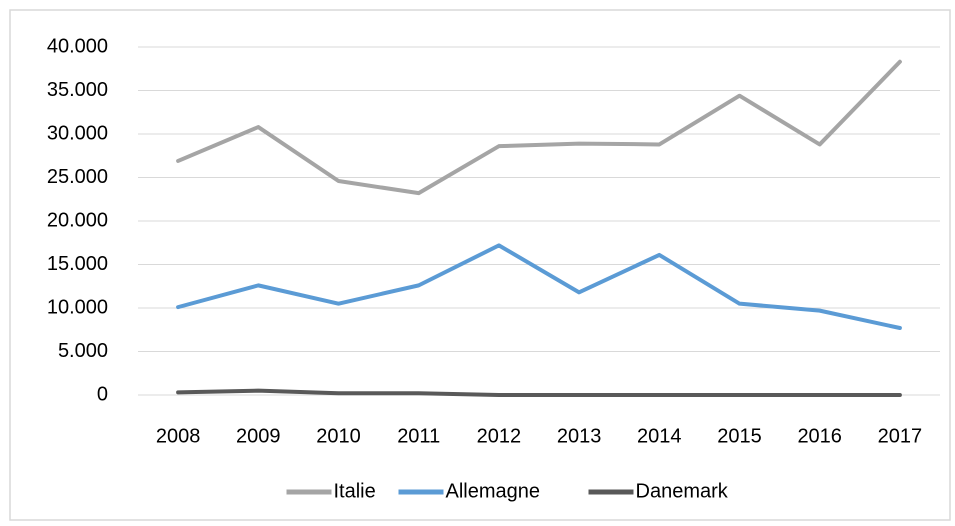 The image size is (955, 526). Describe the element at coordinates (659, 436) in the screenshot. I see `x-tick-label: 2014` at that location.